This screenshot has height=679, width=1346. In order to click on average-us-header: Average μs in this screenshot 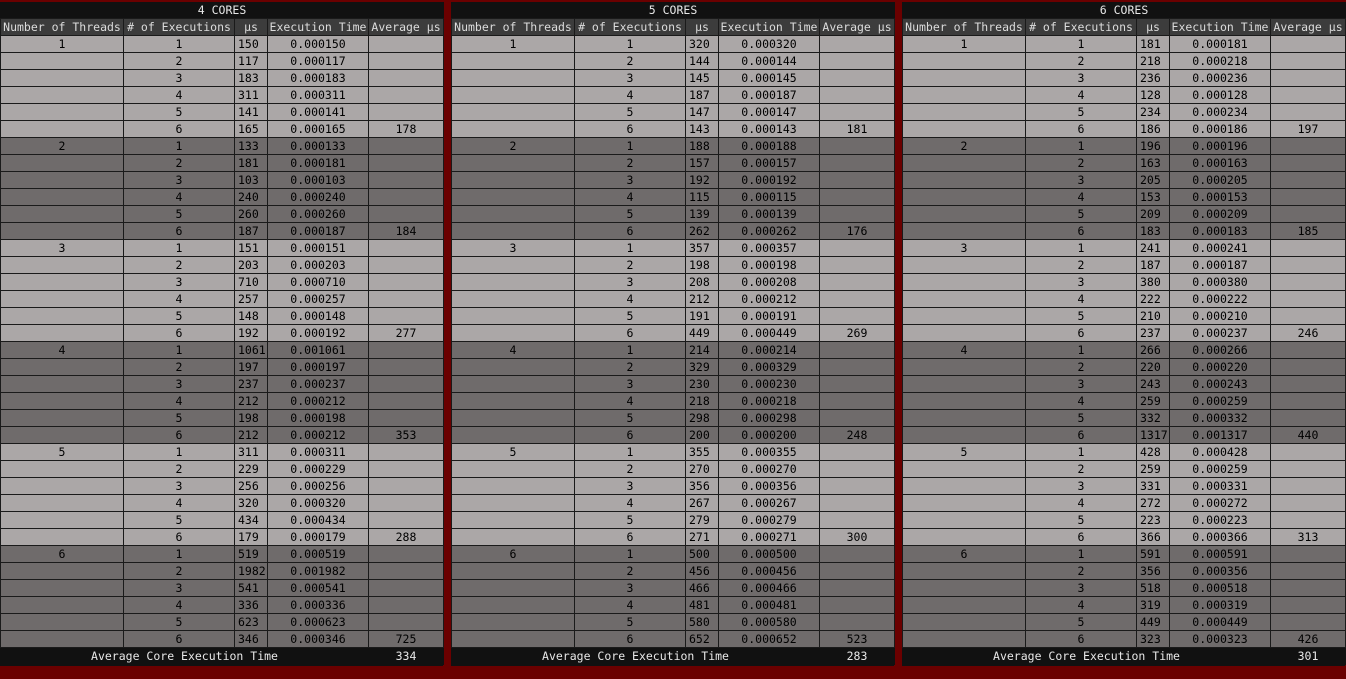, I will do `click(406, 27)`.